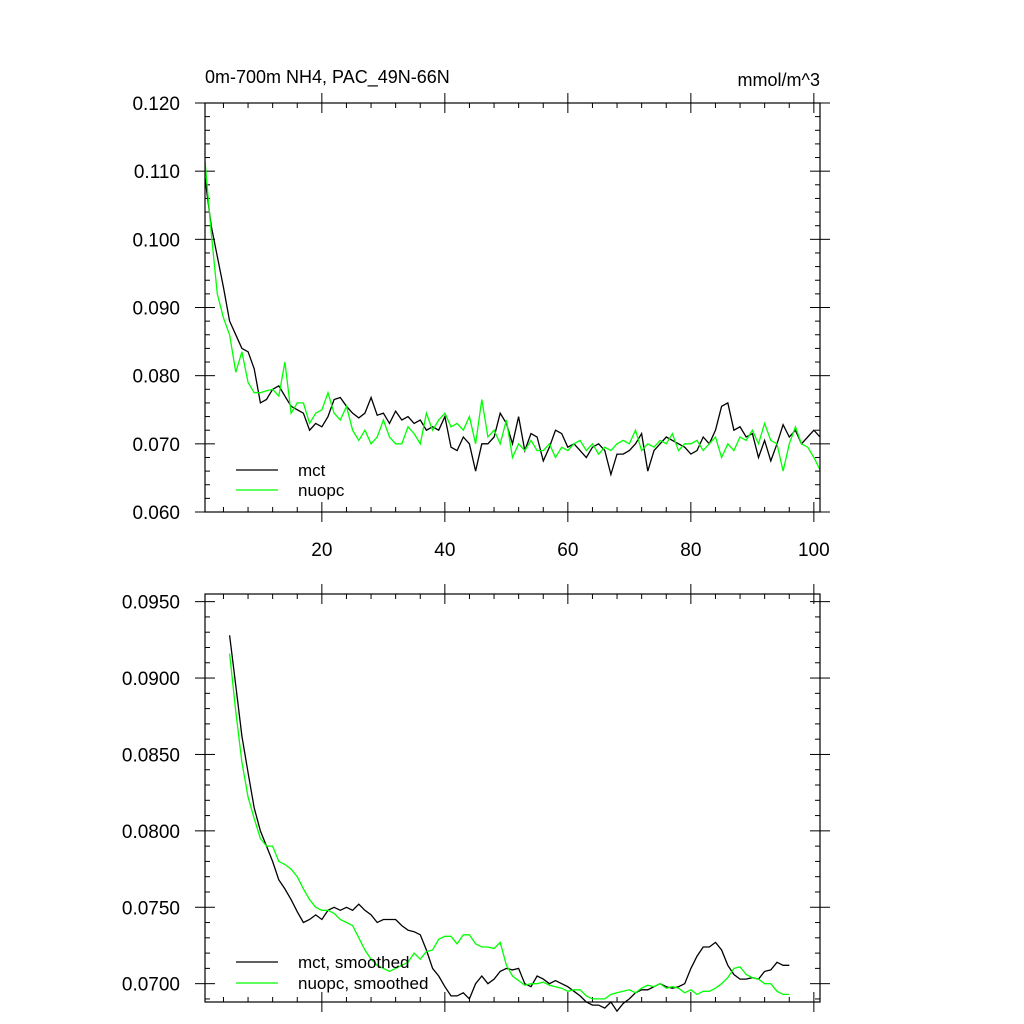  Describe the element at coordinates (151, 908) in the screenshot. I see `y-tick-label: 0.0750` at that location.